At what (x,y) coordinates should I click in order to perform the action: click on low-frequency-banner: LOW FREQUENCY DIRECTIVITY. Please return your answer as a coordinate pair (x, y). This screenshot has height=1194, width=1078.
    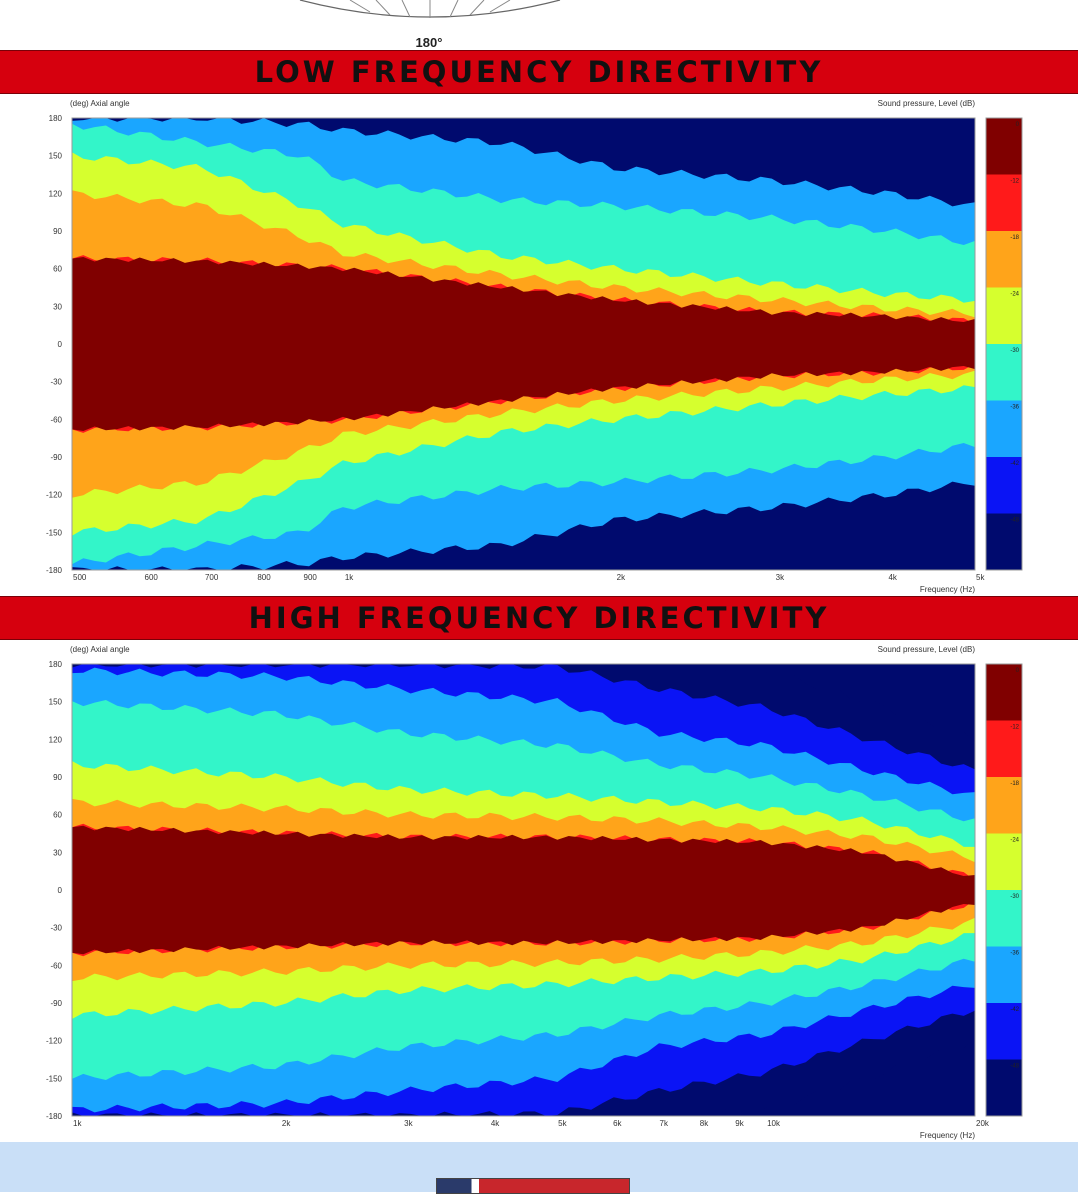
    Looking at the image, I should click on (539, 72).